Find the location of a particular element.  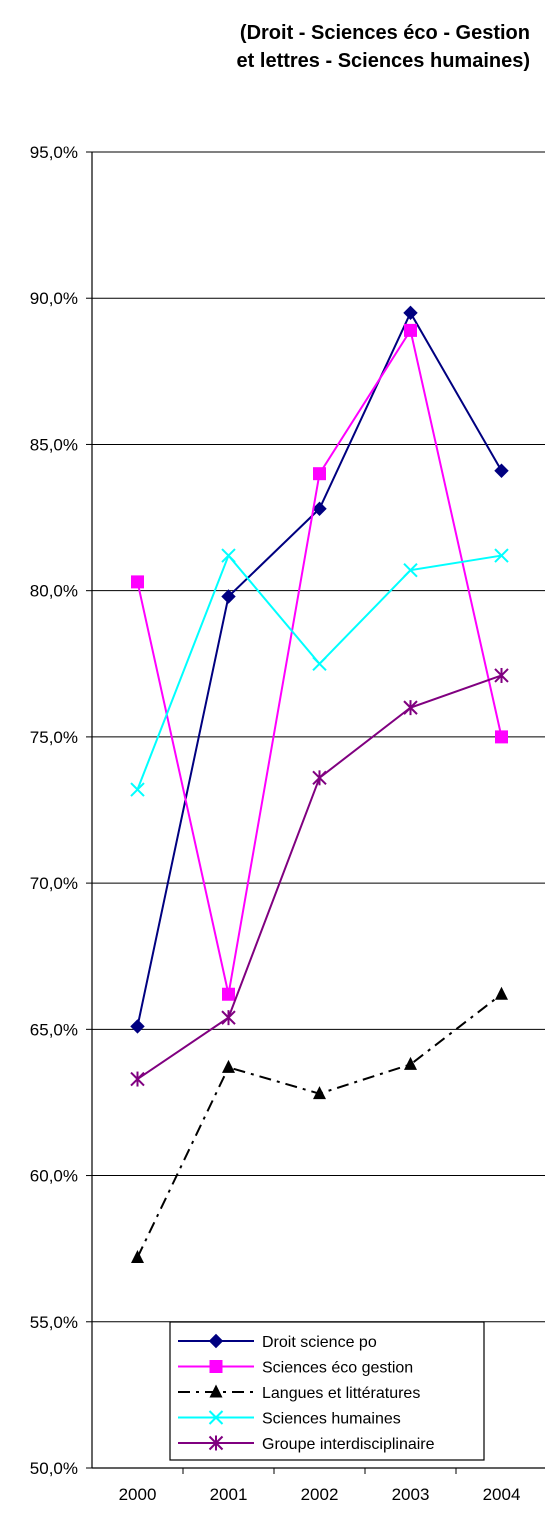

legend-item: Sciences humaines is located at coordinates (289, 1419).